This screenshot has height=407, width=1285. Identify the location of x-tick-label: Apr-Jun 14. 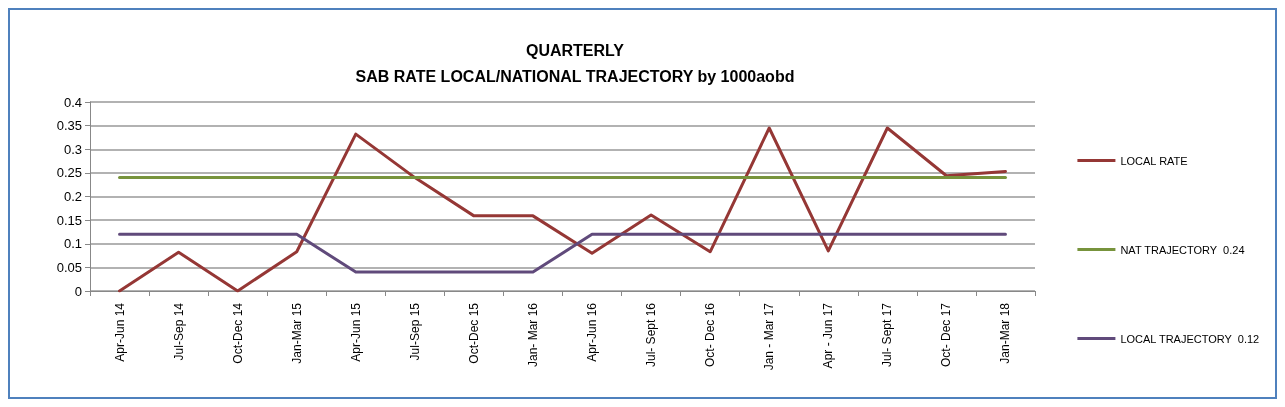
(119, 332).